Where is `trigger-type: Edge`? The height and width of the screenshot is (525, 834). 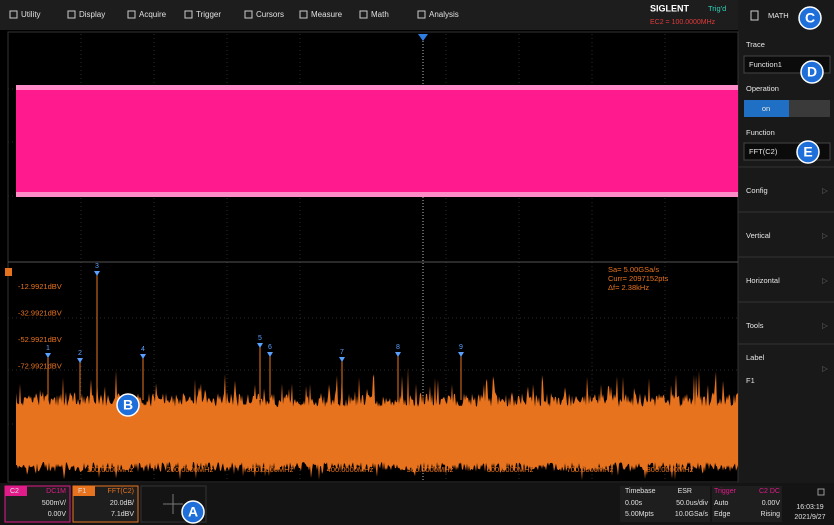
trigger-type: Edge is located at coordinates (722, 514).